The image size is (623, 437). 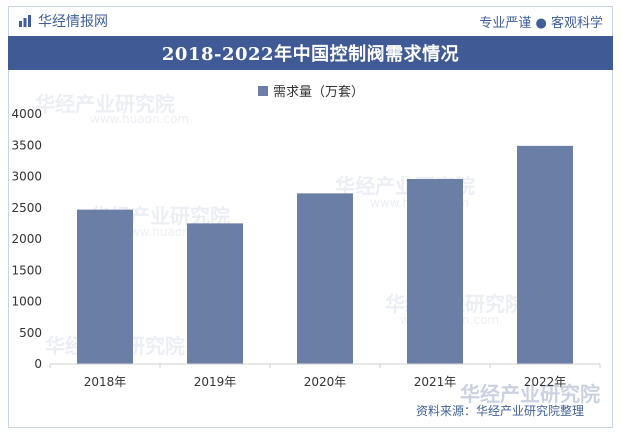 I want to click on y-axis: 0 500 1000 1500 2000 2500 3000 3500 4000, so click(x=26, y=239).